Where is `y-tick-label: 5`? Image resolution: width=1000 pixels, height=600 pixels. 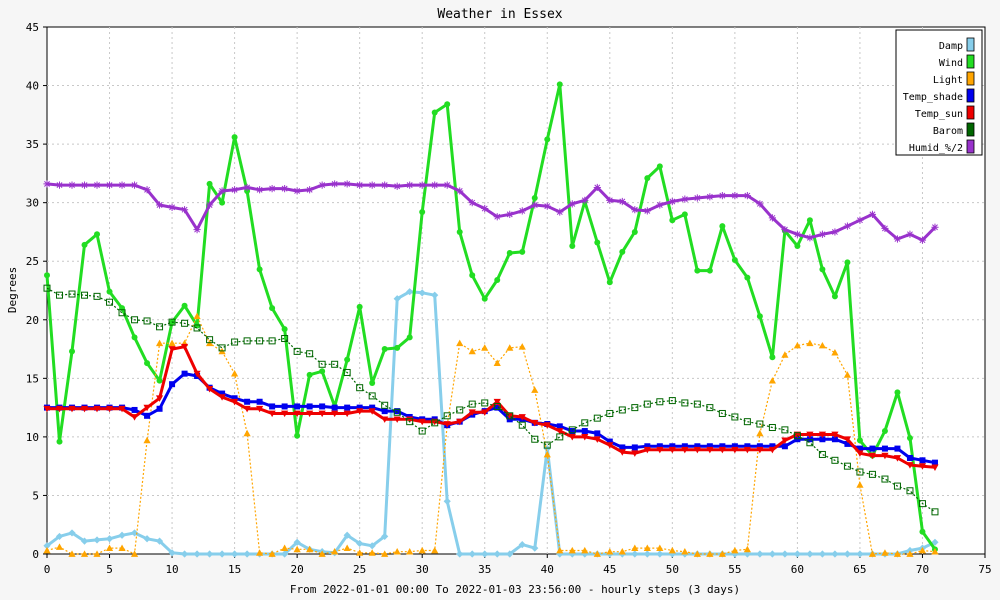
y-tick-label: 5 is located at coordinates (35, 495).